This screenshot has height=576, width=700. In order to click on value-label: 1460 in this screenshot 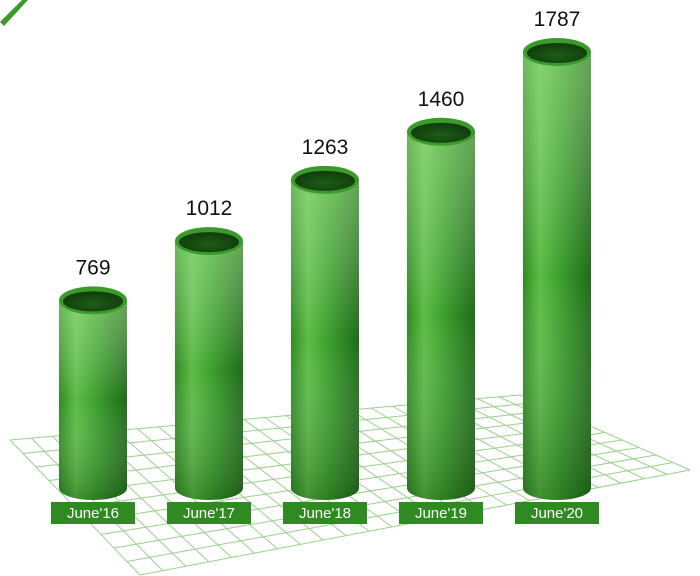, I will do `click(441, 99)`.